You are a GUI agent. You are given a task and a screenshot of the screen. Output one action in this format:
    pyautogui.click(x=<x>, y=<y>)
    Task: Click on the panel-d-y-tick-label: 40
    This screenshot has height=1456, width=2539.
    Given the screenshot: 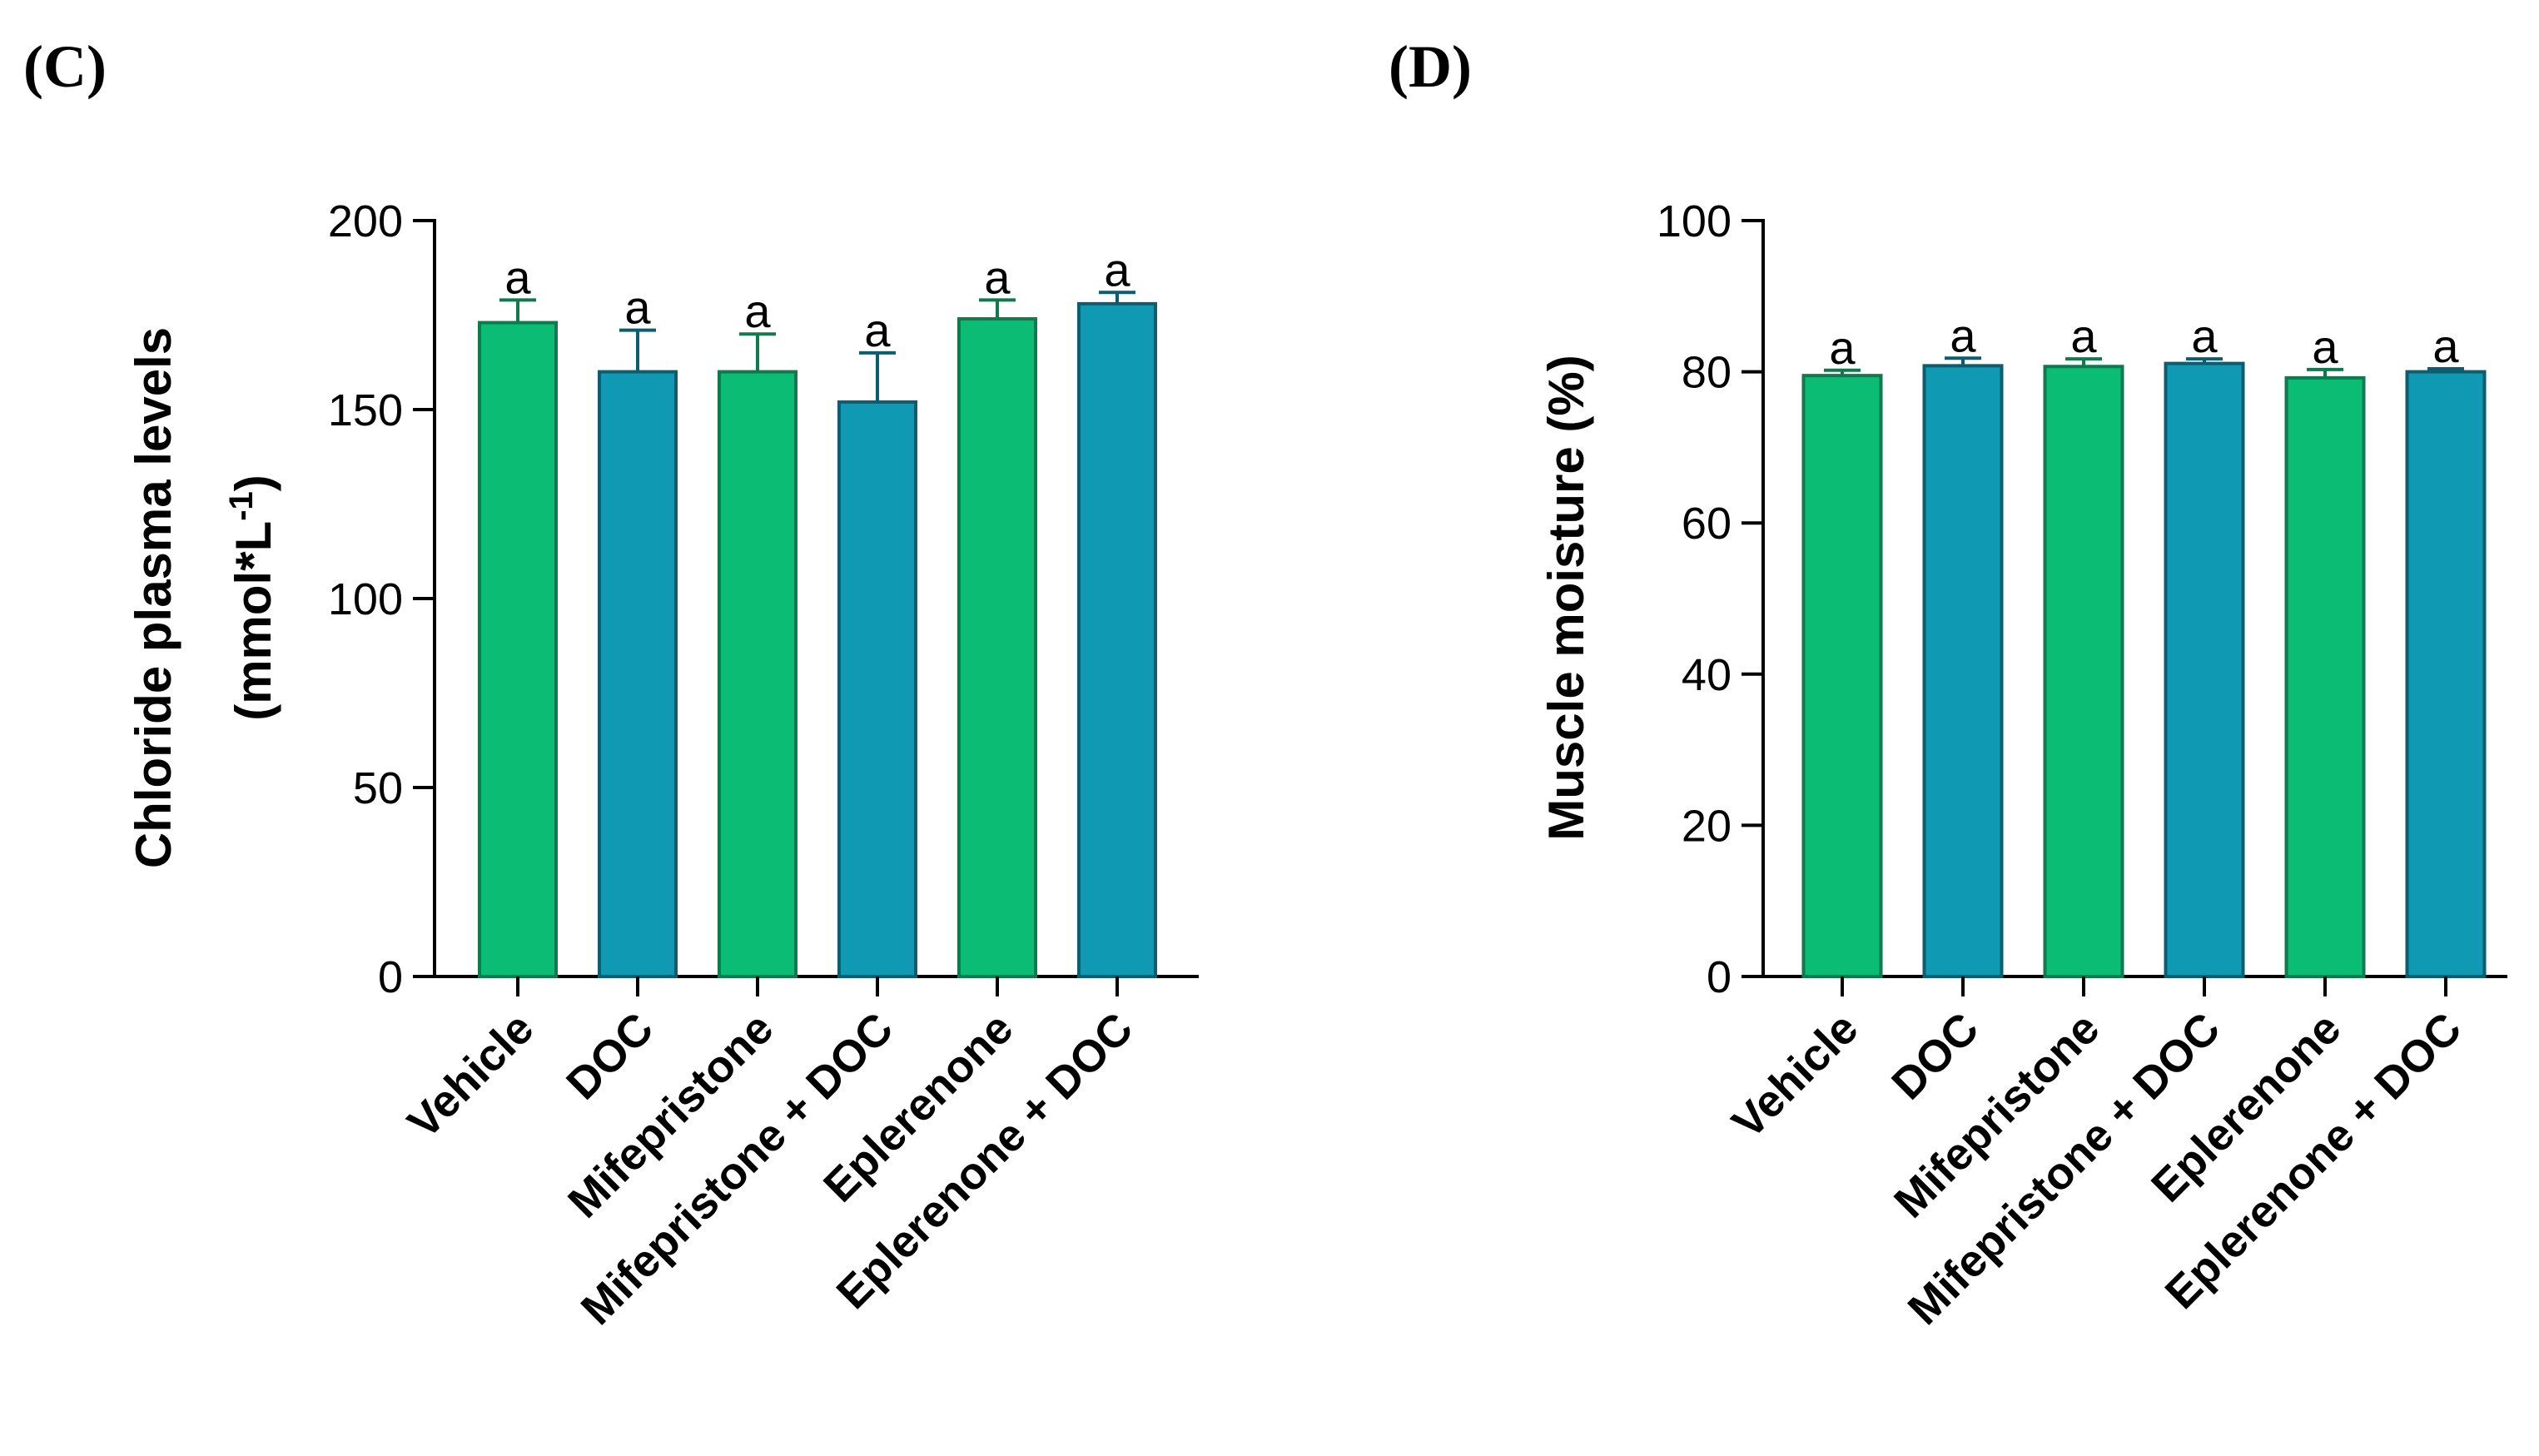 What is the action you would take?
    pyautogui.click(x=1707, y=675)
    